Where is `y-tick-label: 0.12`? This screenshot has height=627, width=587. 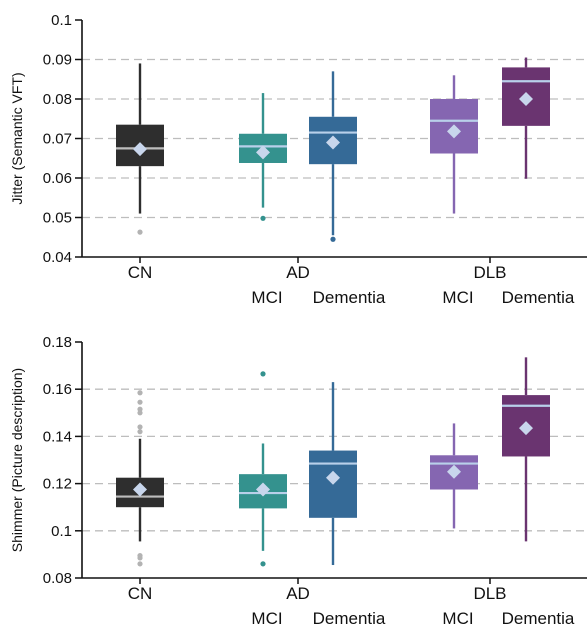 y-tick-label: 0.12 is located at coordinates (57, 484).